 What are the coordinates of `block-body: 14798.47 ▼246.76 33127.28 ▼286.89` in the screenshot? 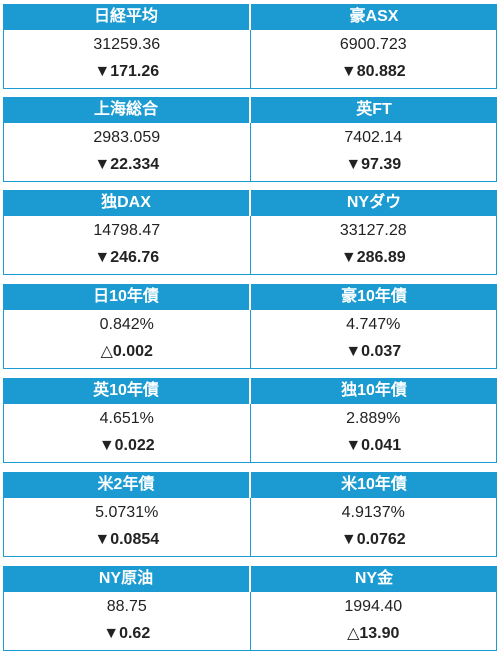 It's located at (250, 245).